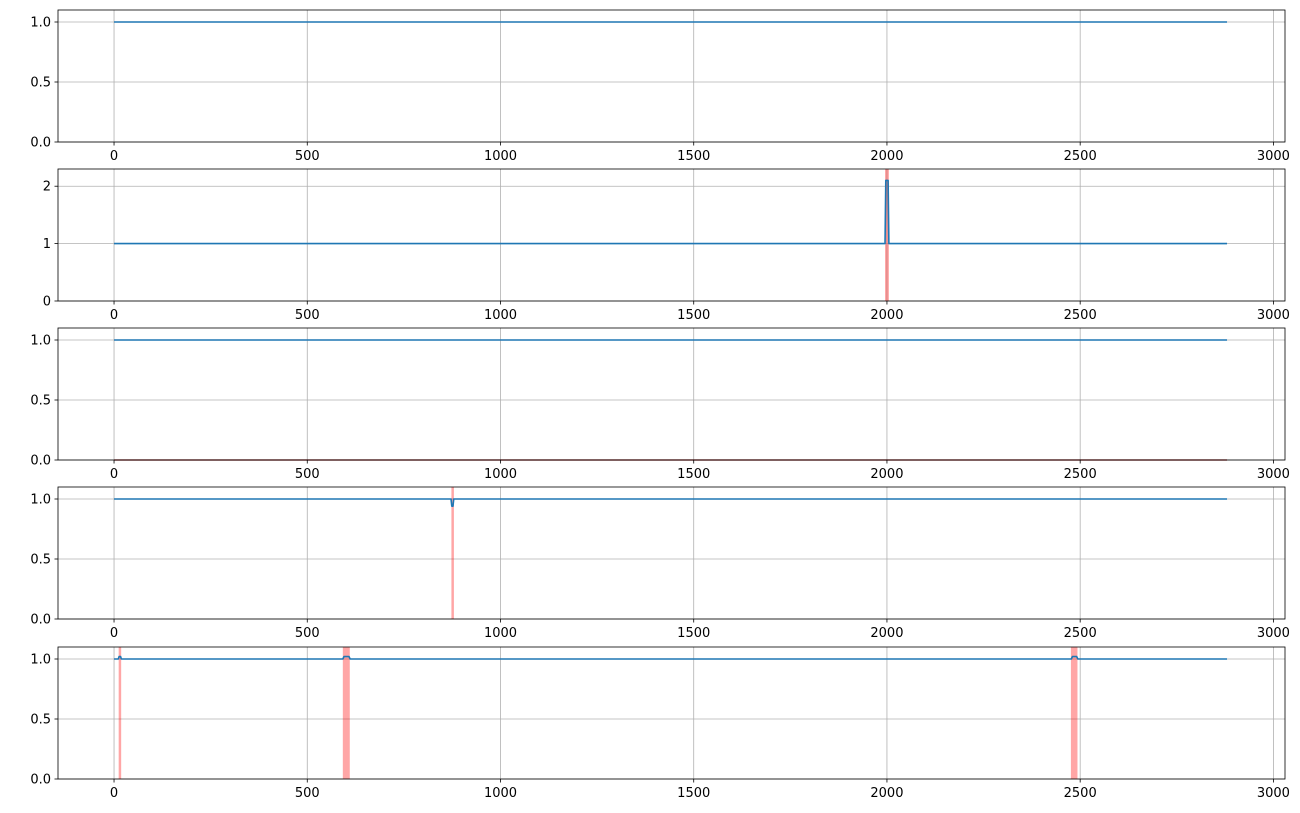  Describe the element at coordinates (47, 302) in the screenshot. I see `y-tick-label: 0` at that location.